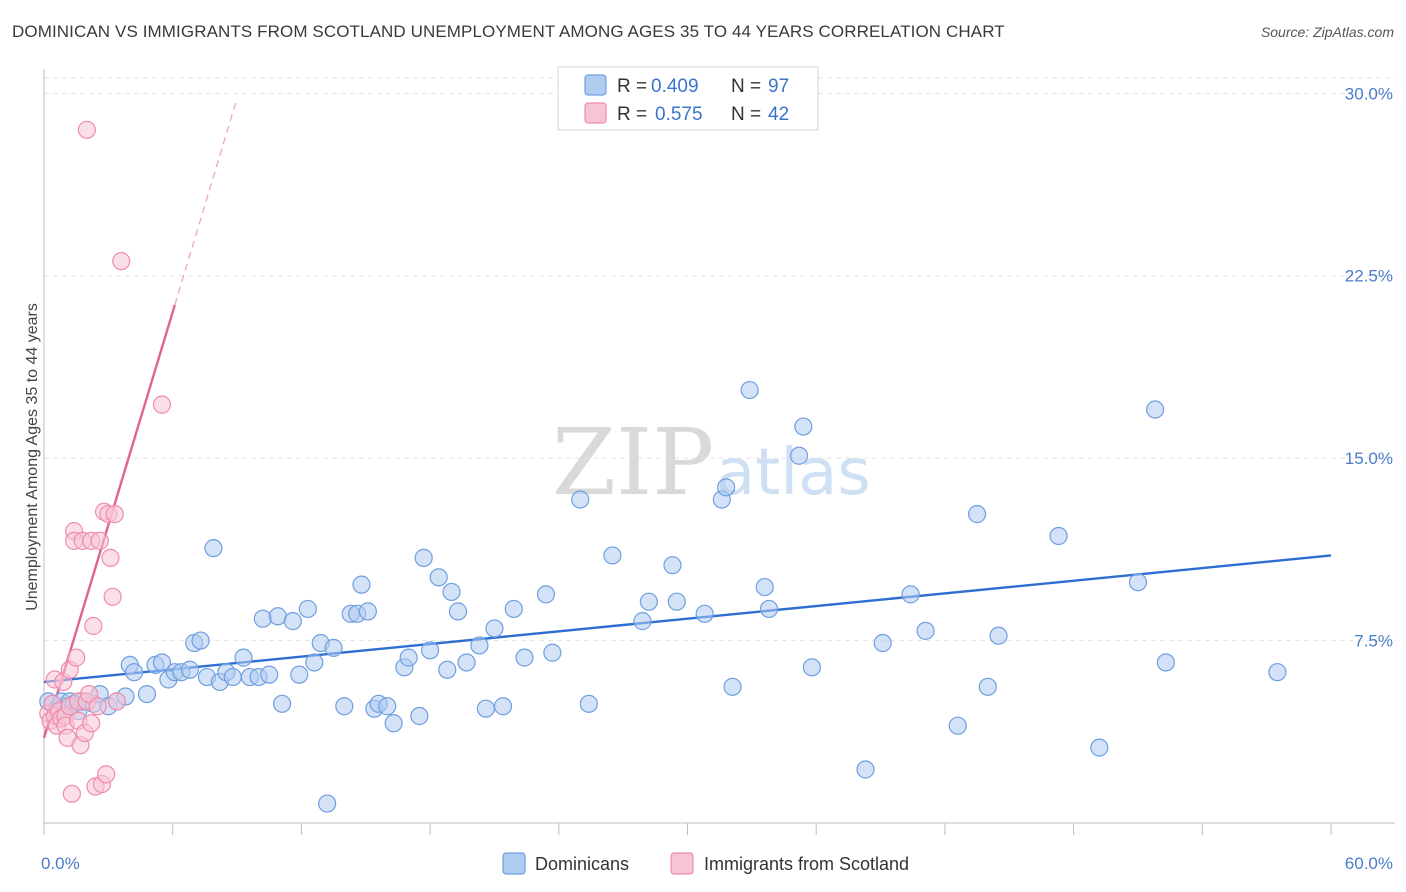  Describe the element at coordinates (679, 114) in the screenshot. I see `legend-r-value-scotland: 0.575` at that location.